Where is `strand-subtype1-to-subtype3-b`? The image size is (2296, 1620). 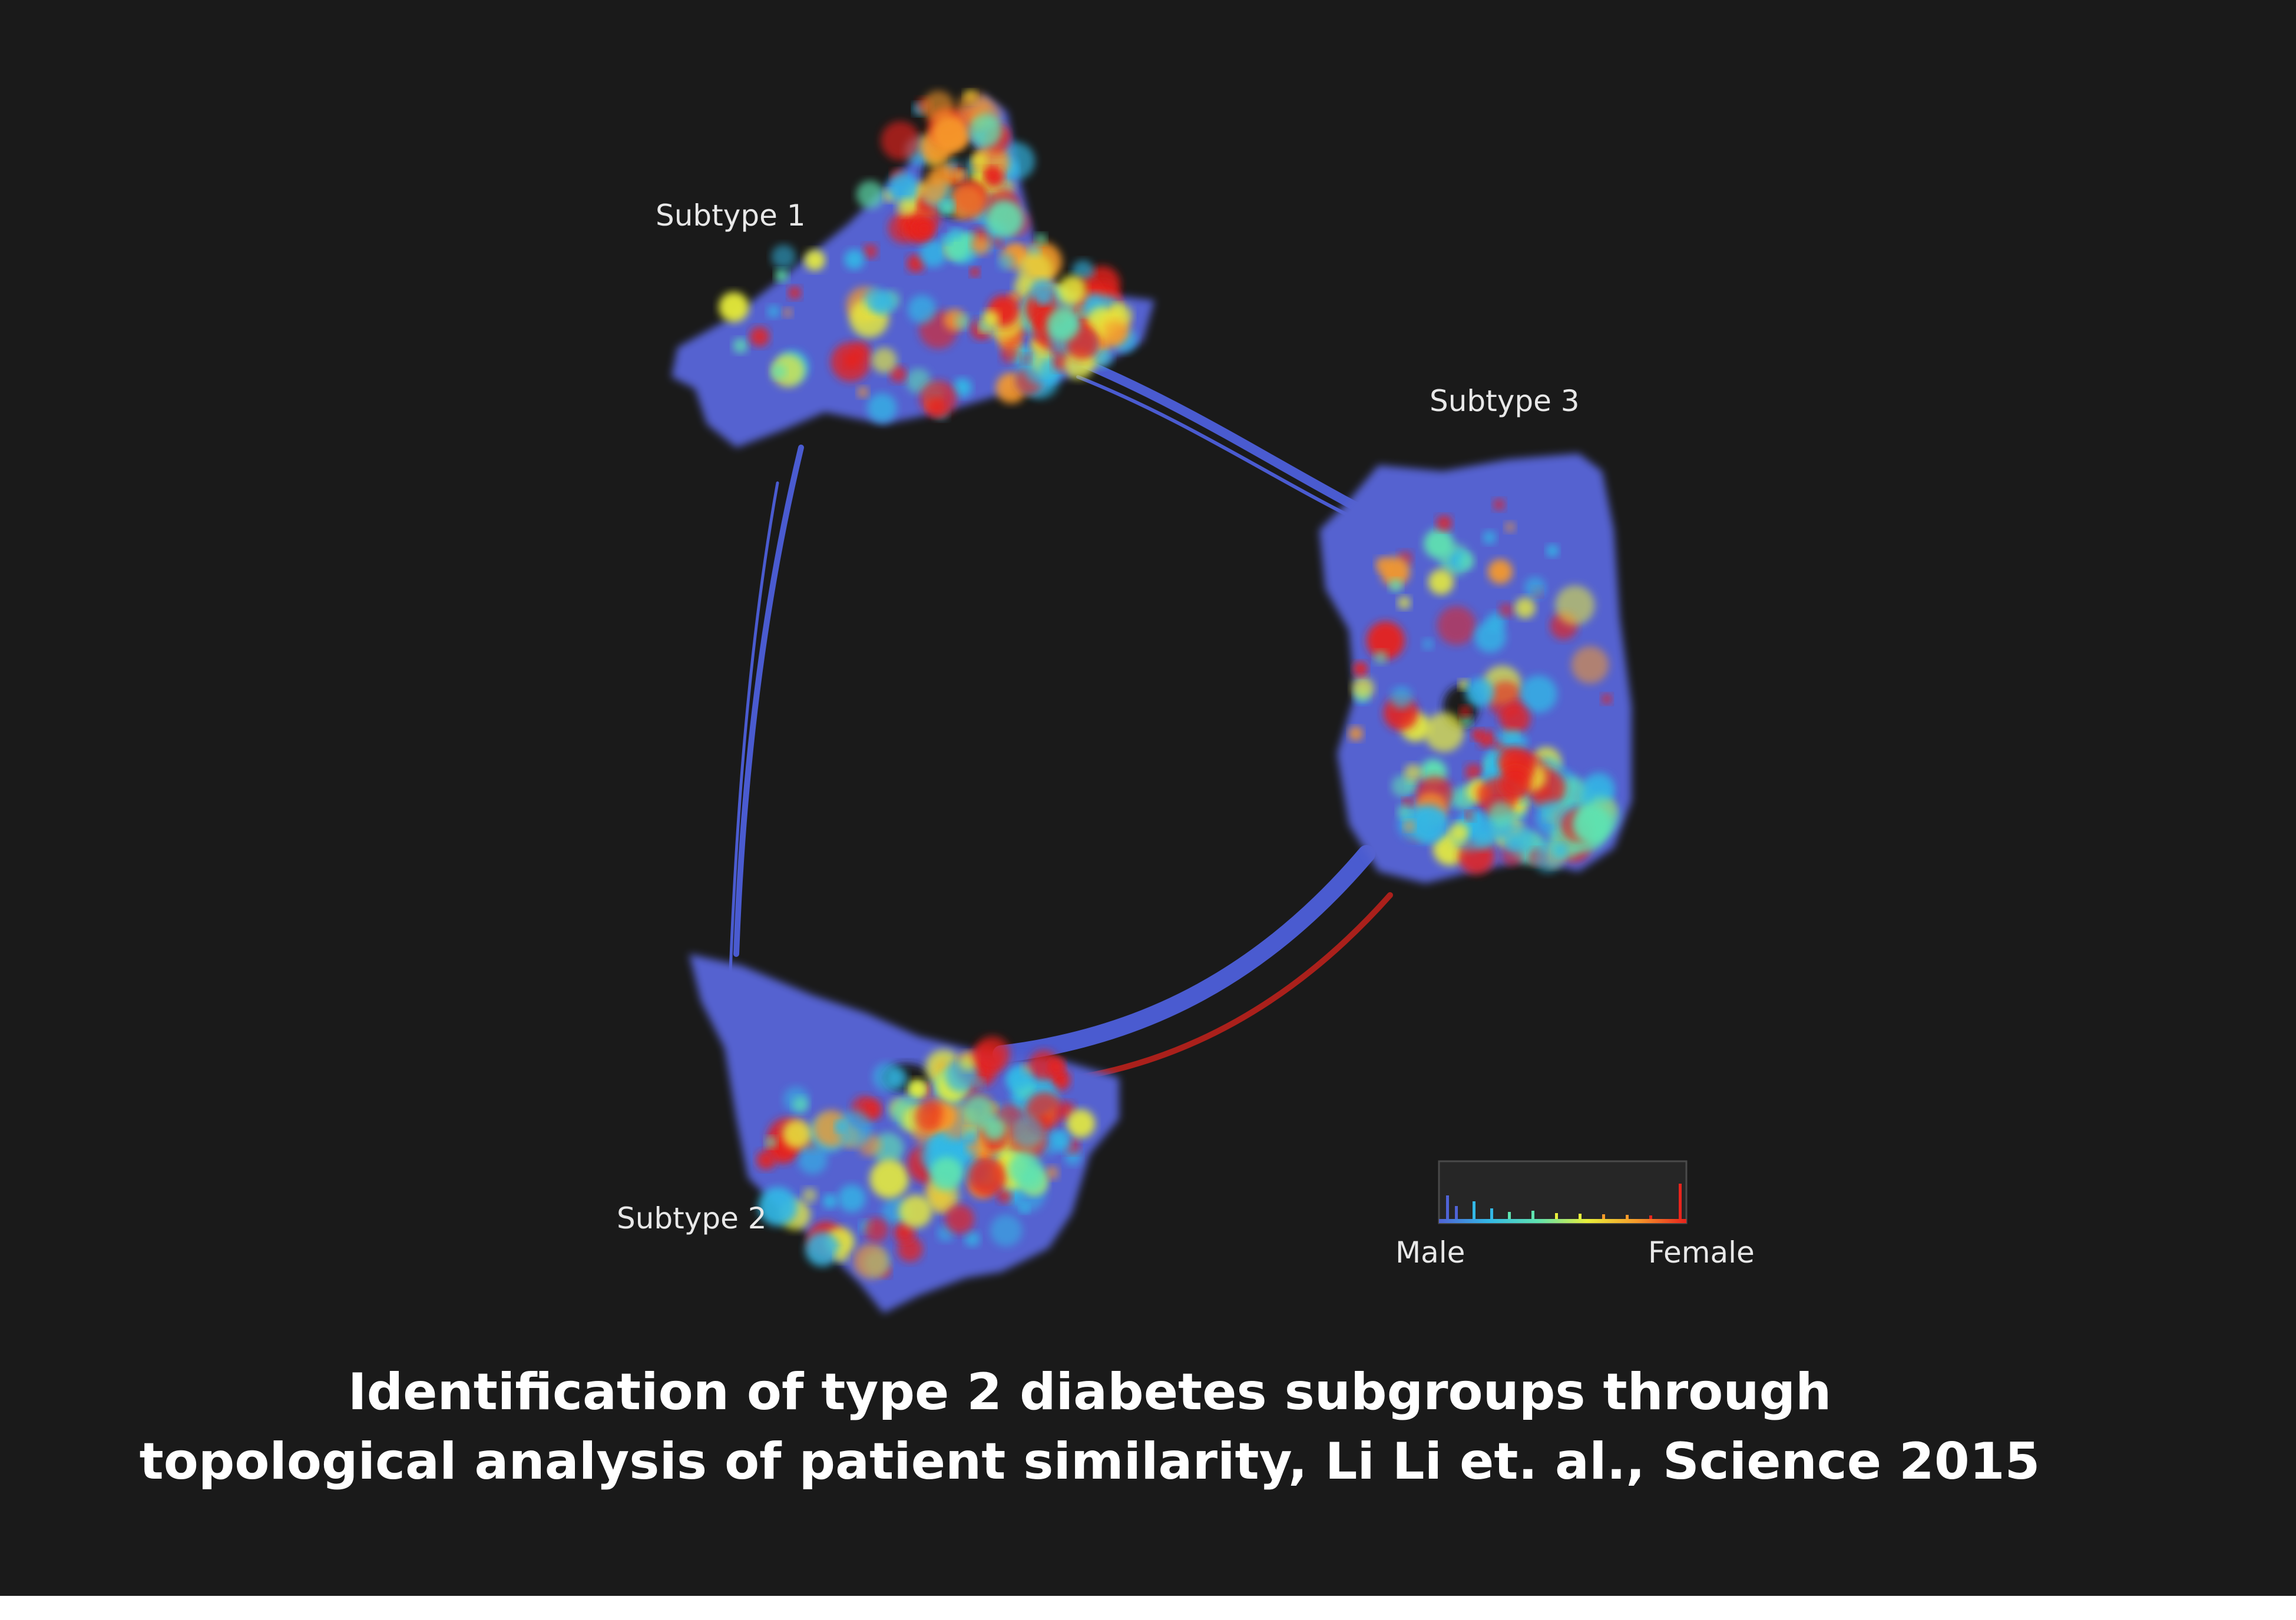 strand-subtype1-to-subtype3-b is located at coordinates (1228, 453).